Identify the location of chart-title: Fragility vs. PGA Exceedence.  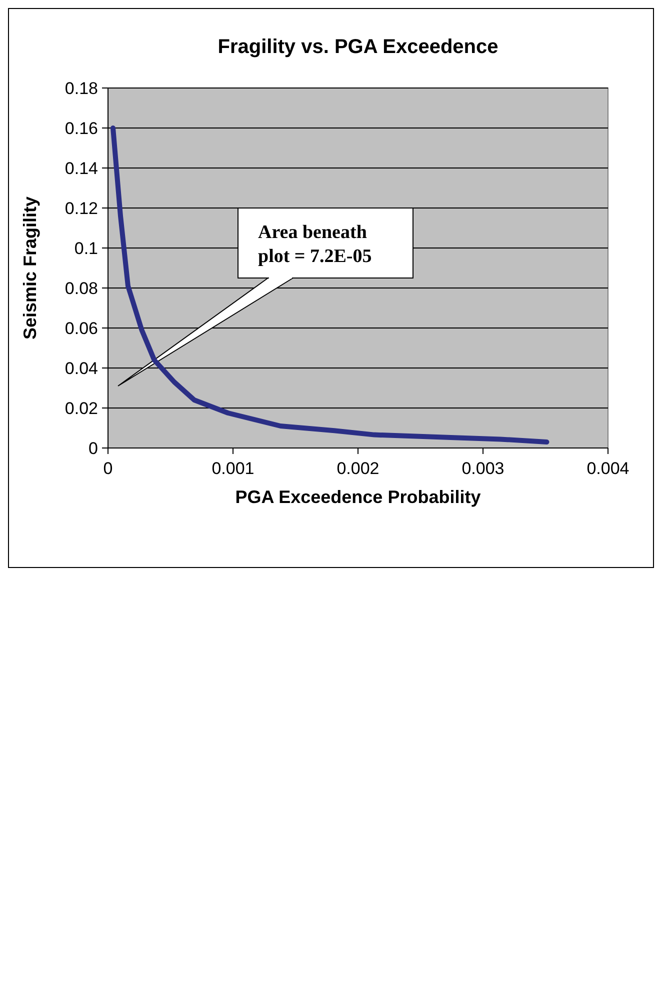
(358, 47).